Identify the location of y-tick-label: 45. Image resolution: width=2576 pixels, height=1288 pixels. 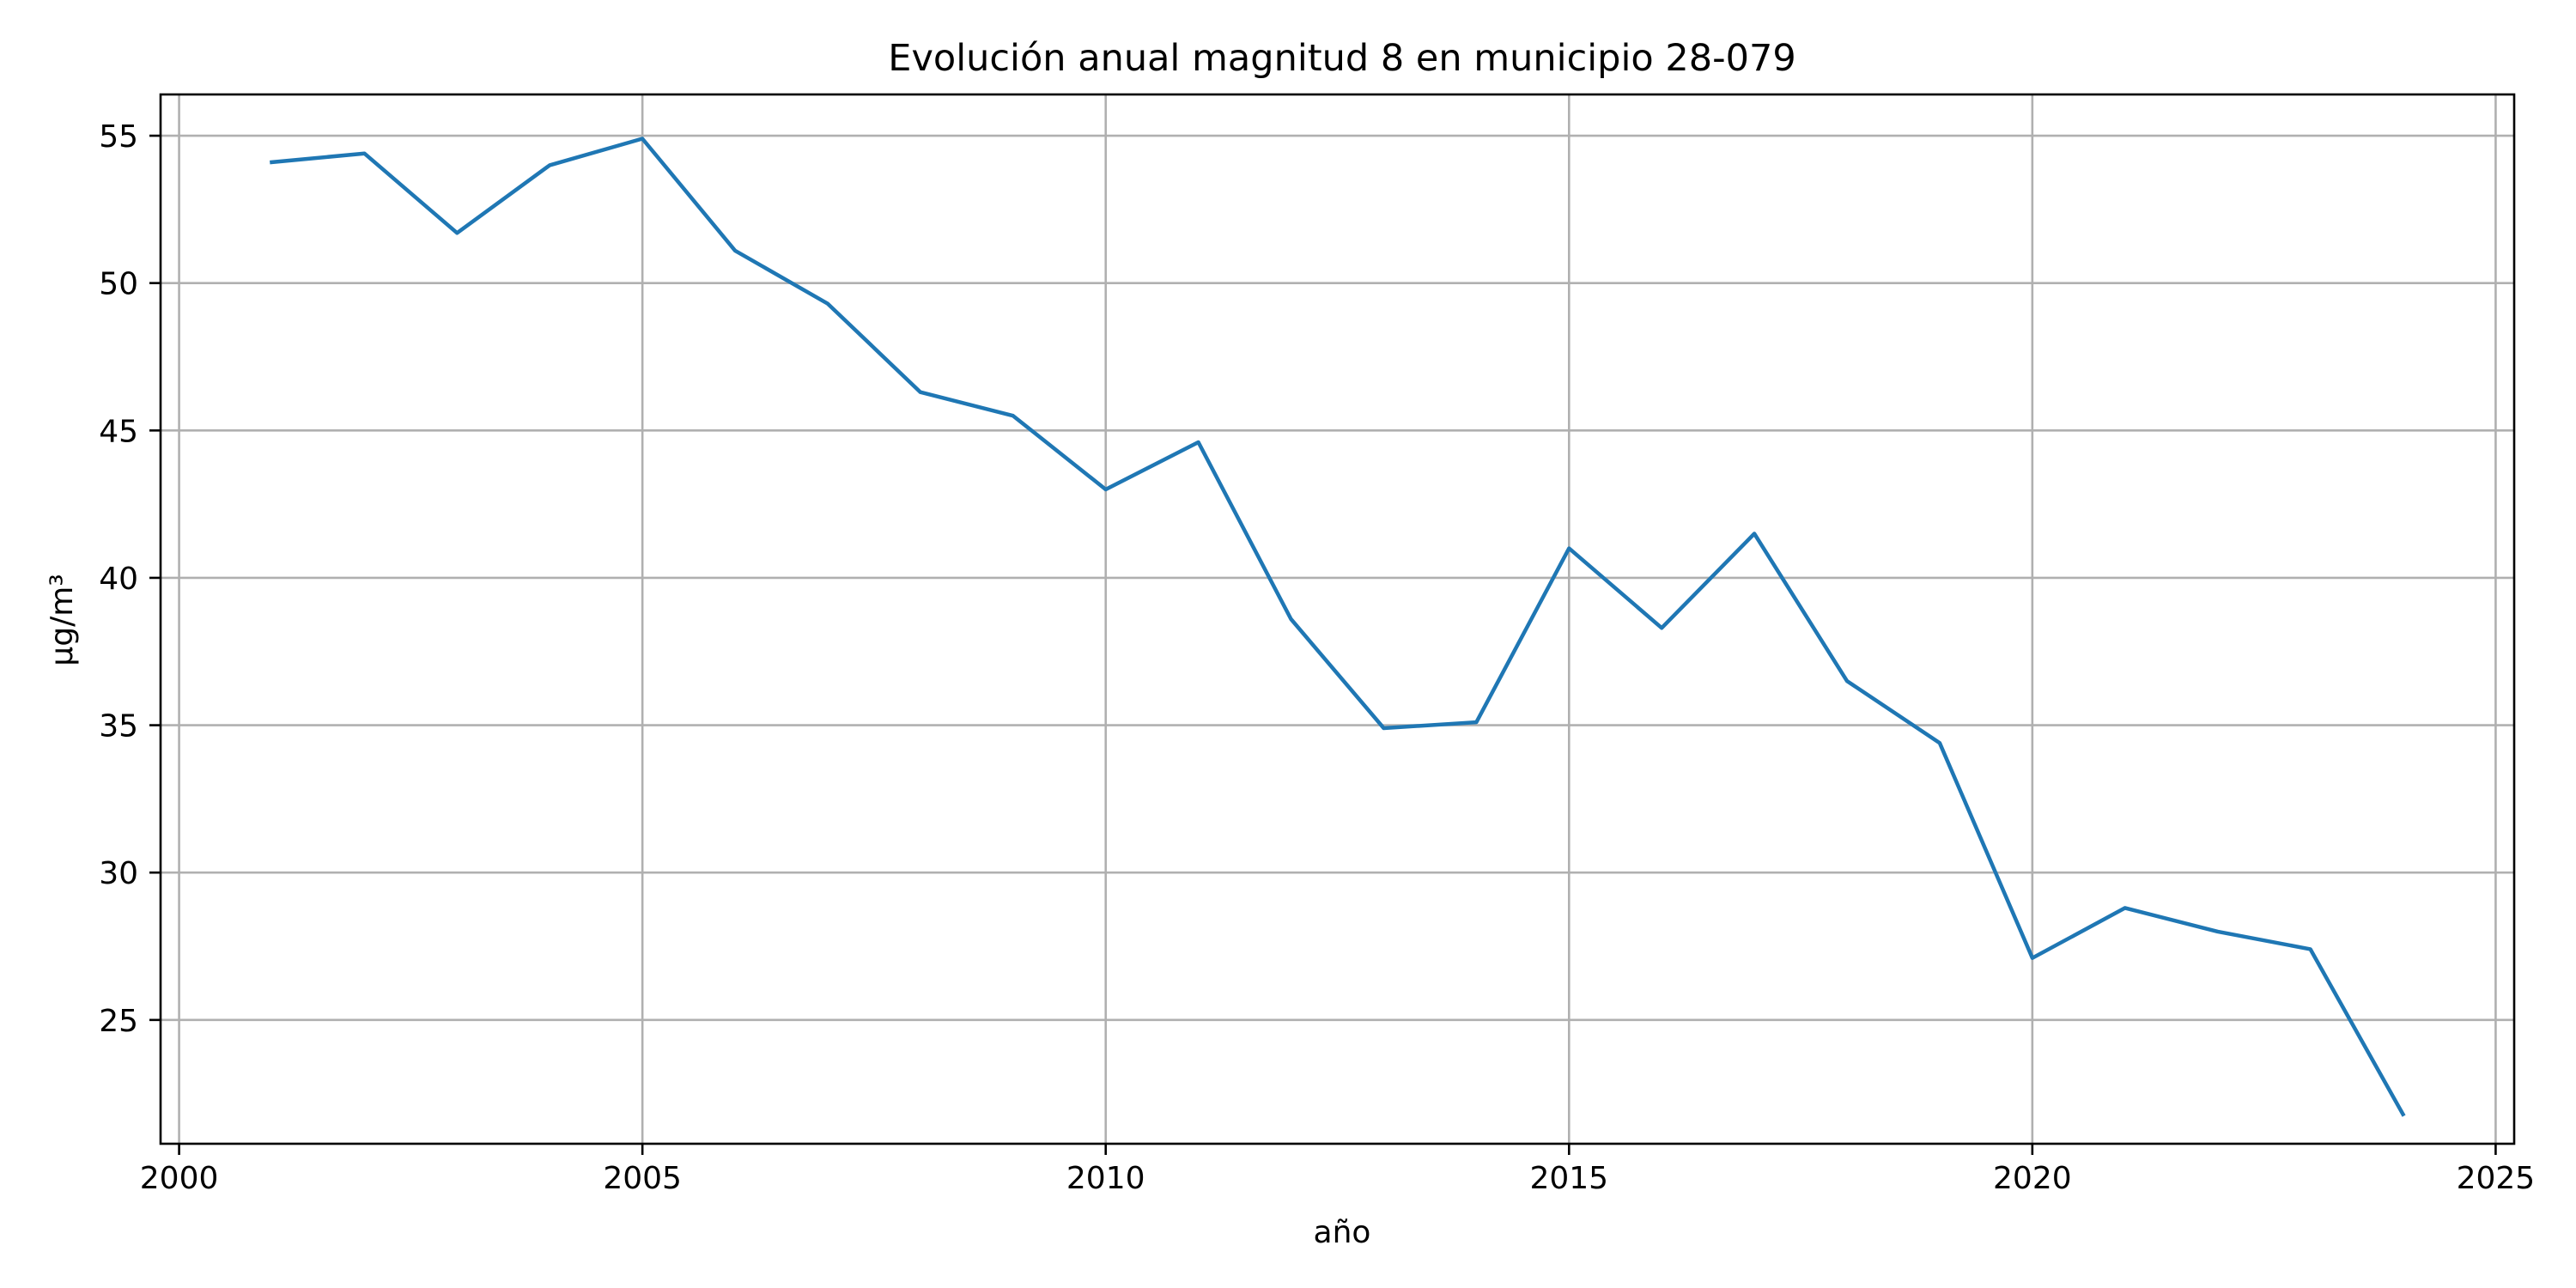
(118, 431).